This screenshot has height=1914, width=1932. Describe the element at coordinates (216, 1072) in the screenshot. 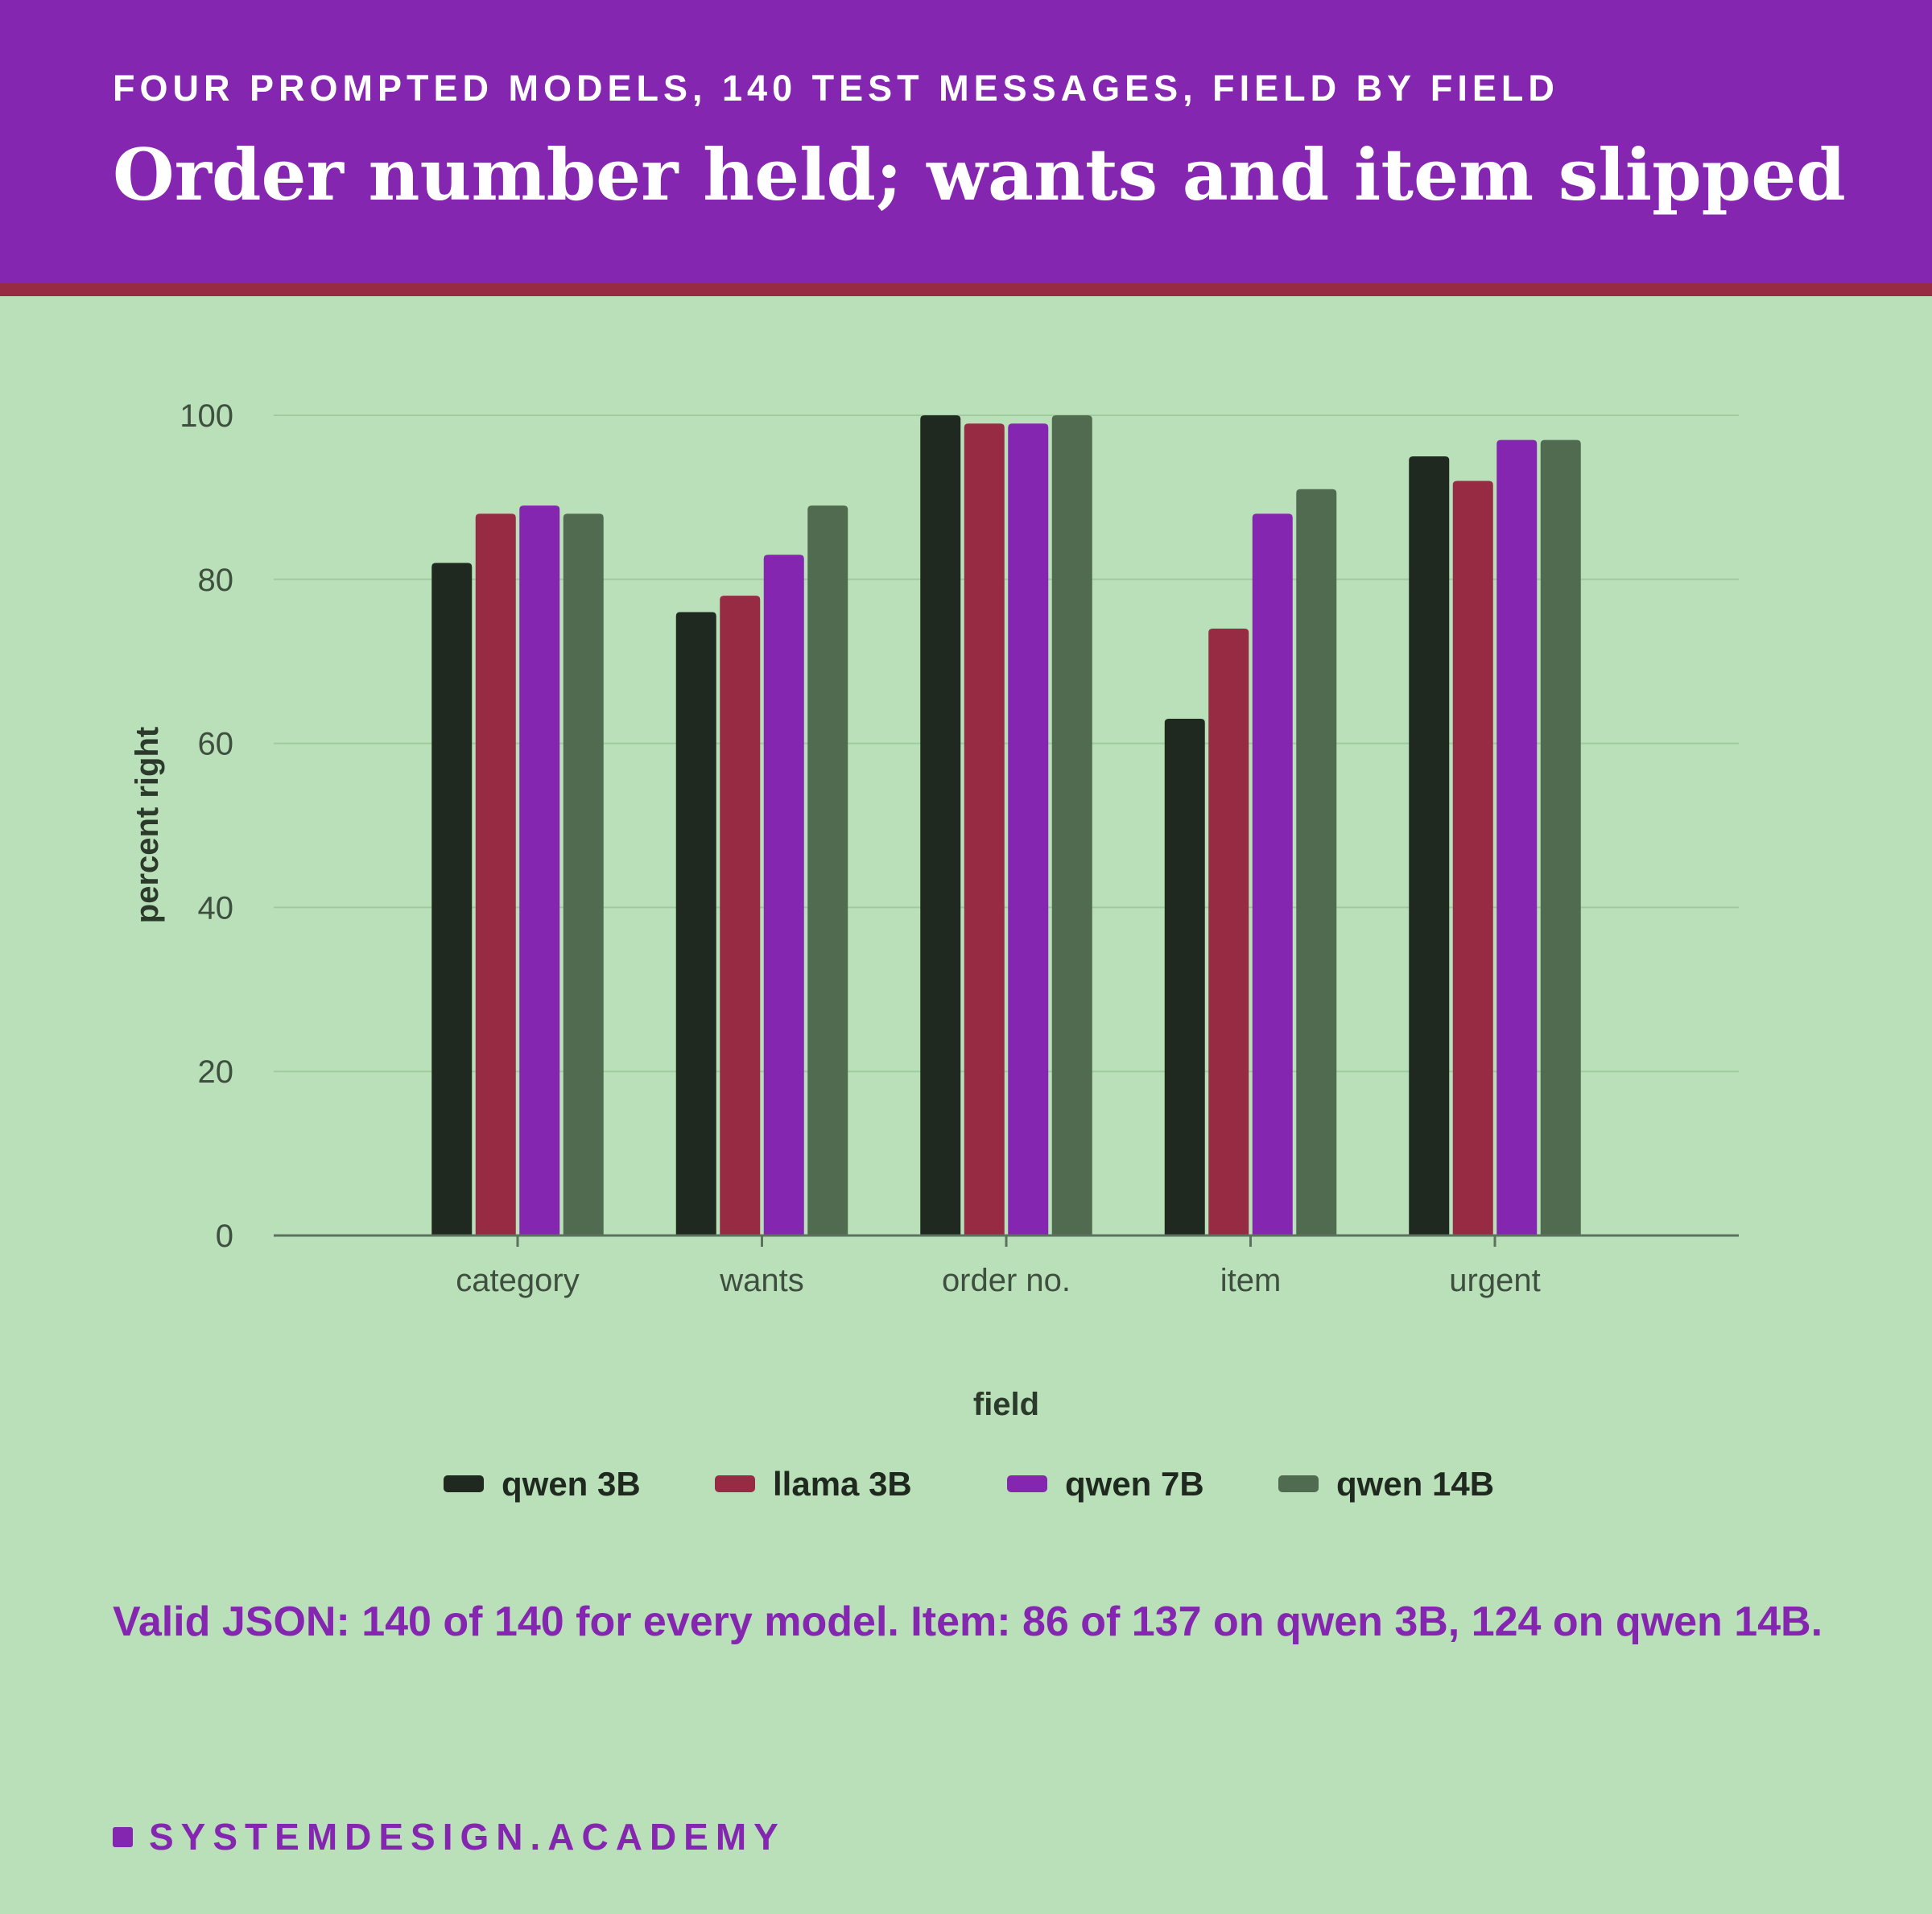

I see `y-tick-label: 20` at that location.